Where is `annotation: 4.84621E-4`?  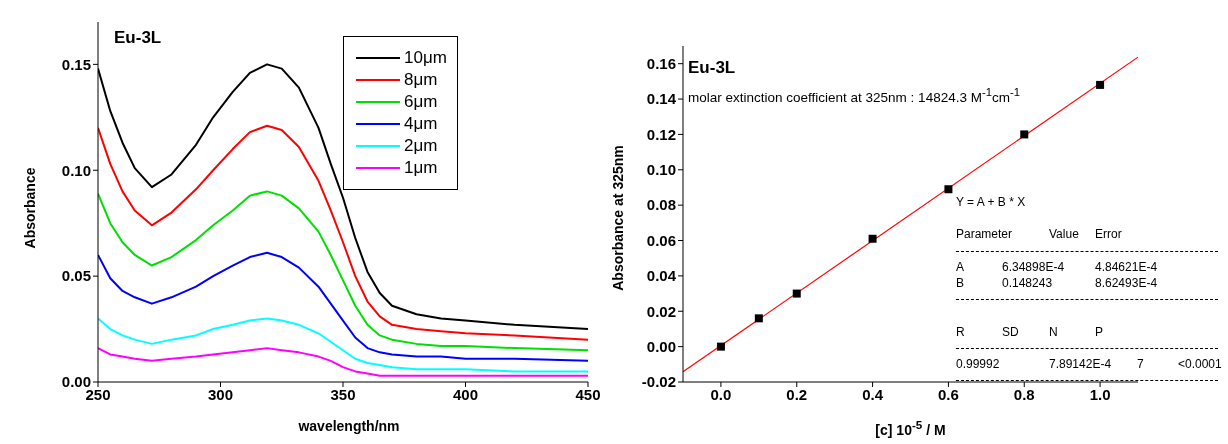 annotation: 4.84621E-4 is located at coordinates (1126, 267).